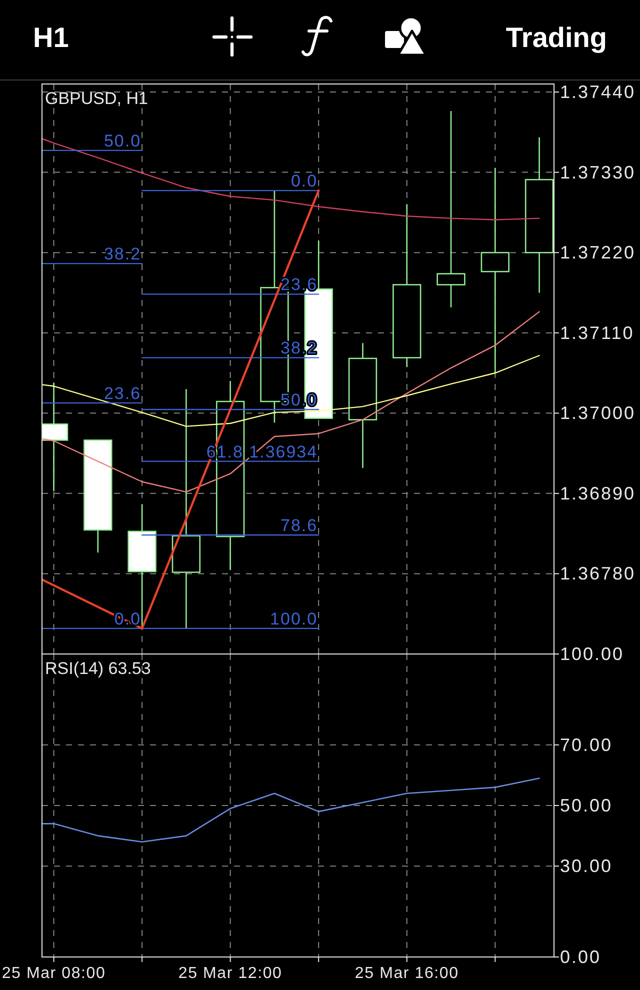  I want to click on chart-title: GBPUSD, H1, so click(96, 98).